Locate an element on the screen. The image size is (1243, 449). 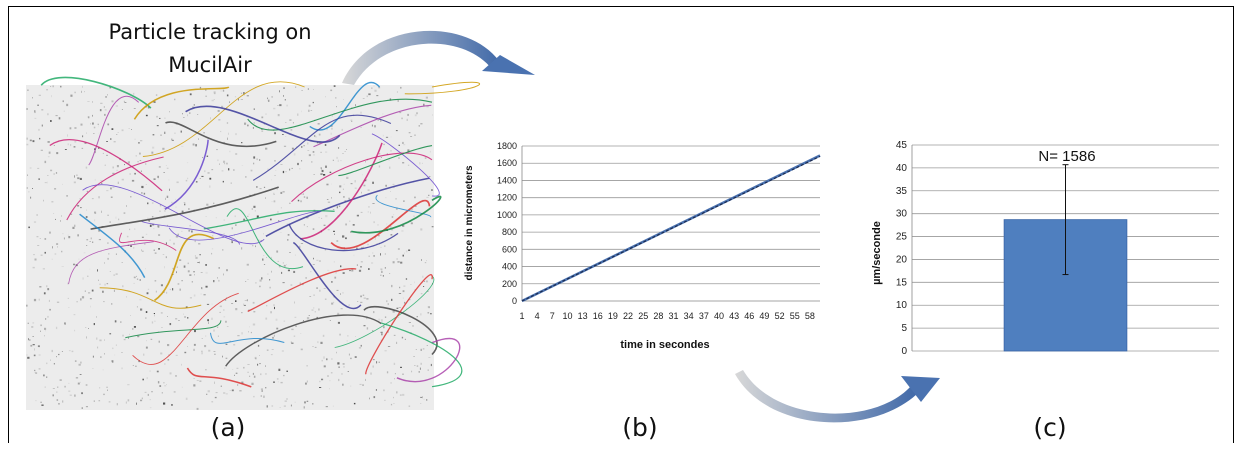
x-tick-label: 7 is located at coordinates (552, 316).